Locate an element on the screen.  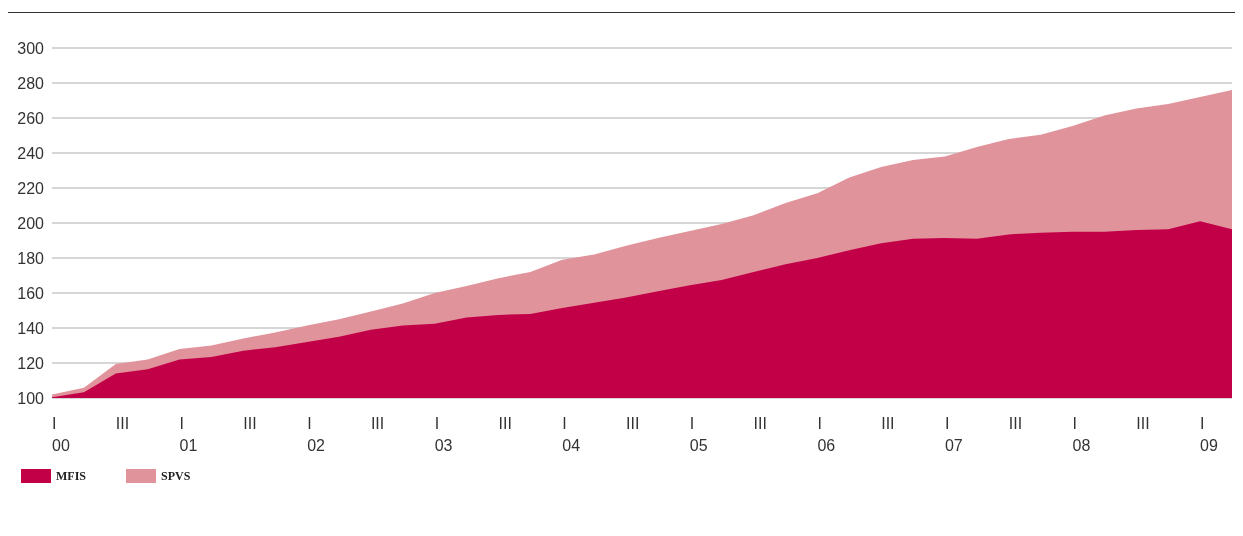
x-tick-label: I 05 is located at coordinates (698, 434).